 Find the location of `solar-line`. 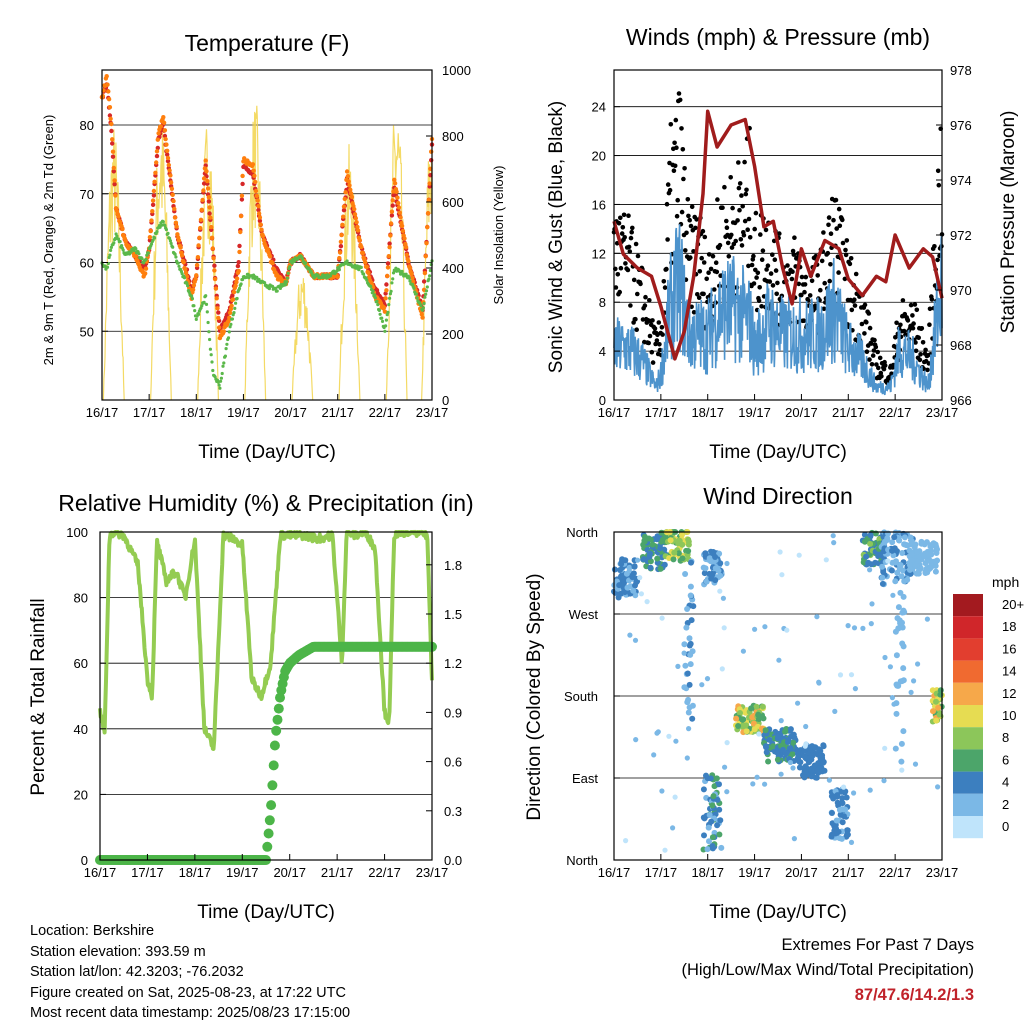

solar-line is located at coordinates (302, 339).